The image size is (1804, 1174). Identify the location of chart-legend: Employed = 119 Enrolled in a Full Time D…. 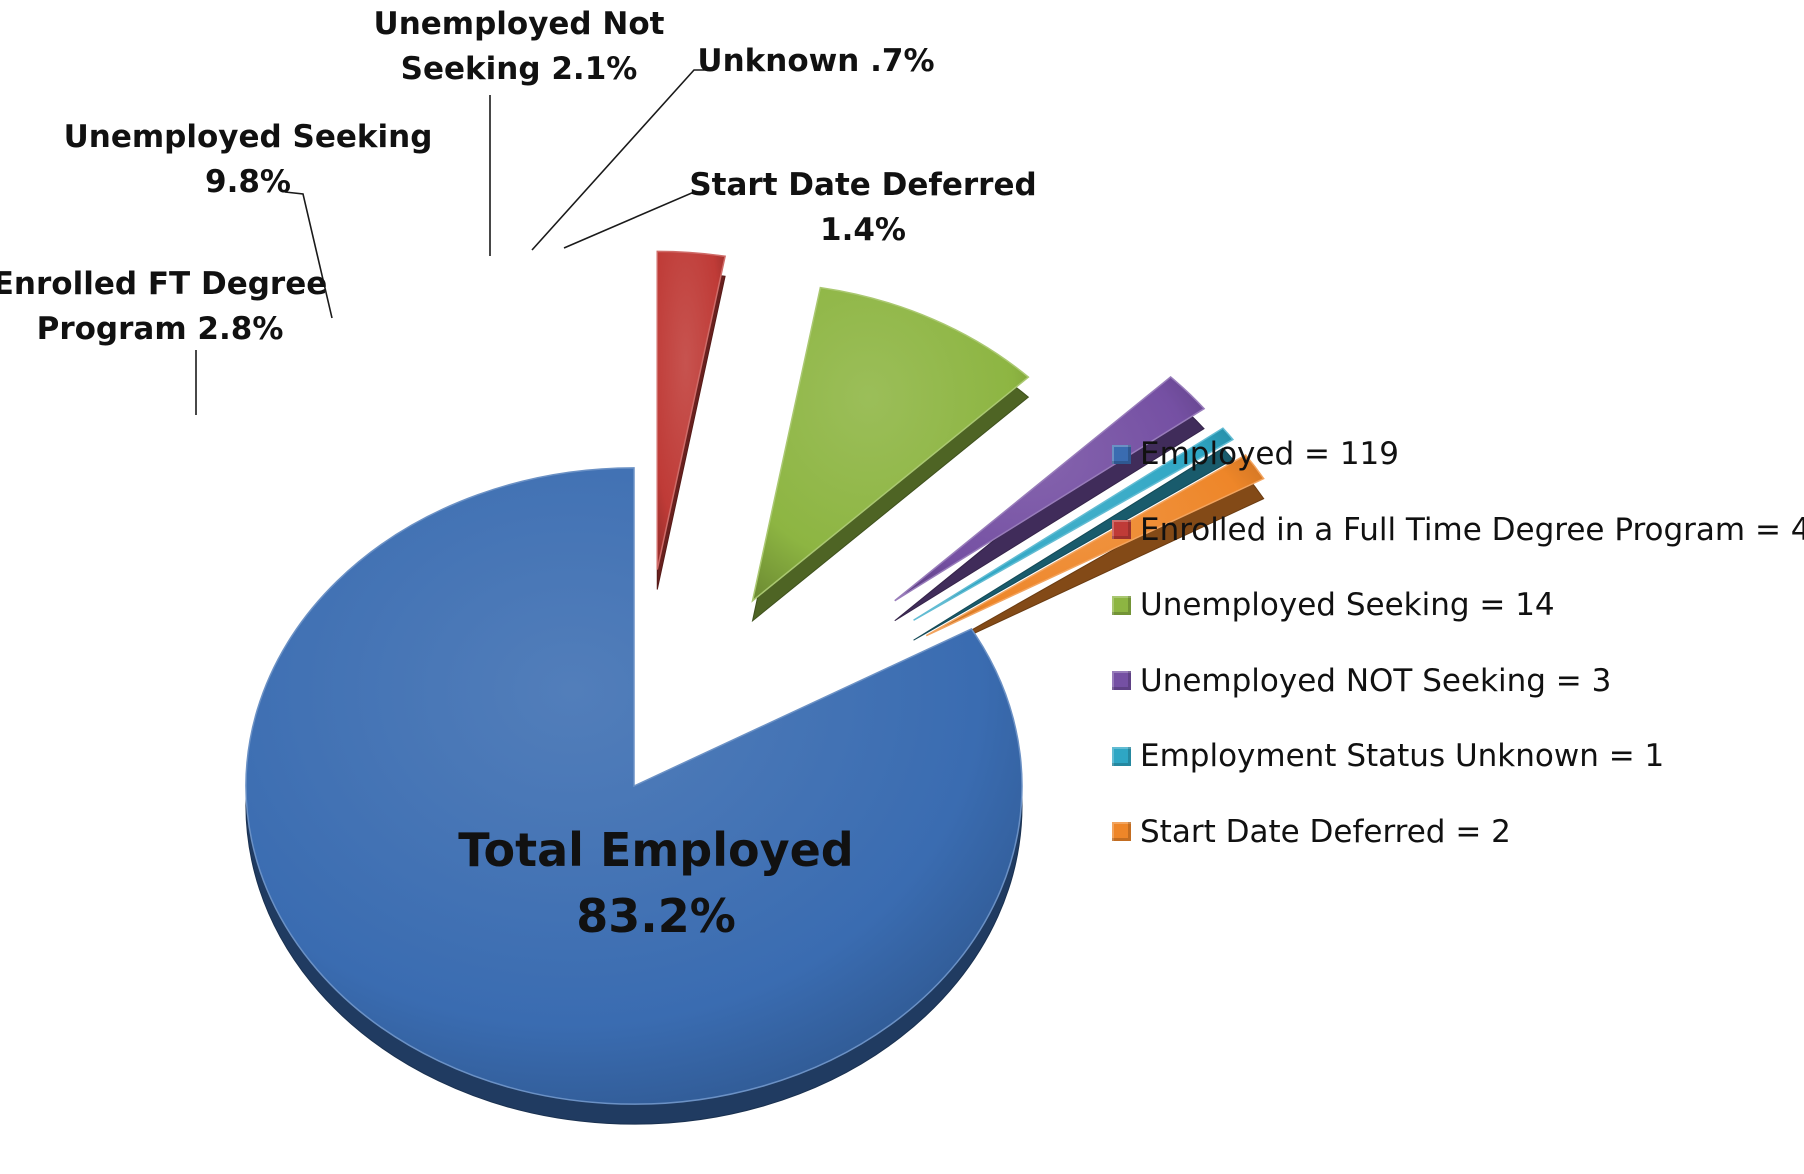
(1458, 661).